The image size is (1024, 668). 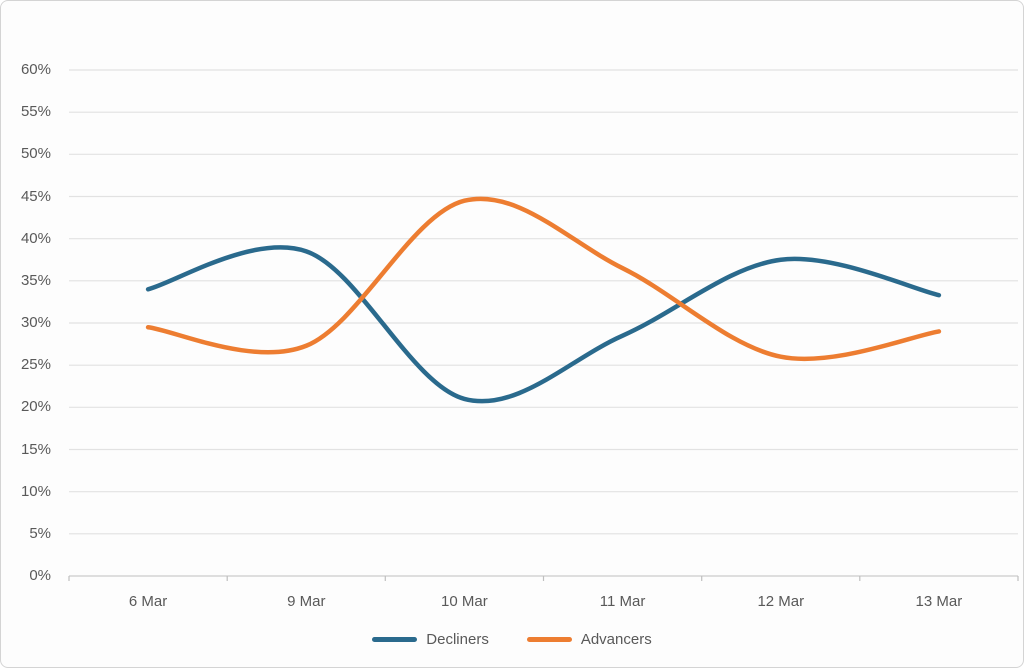 I want to click on x-axis-tick-label: 9 Mar, so click(x=306, y=601).